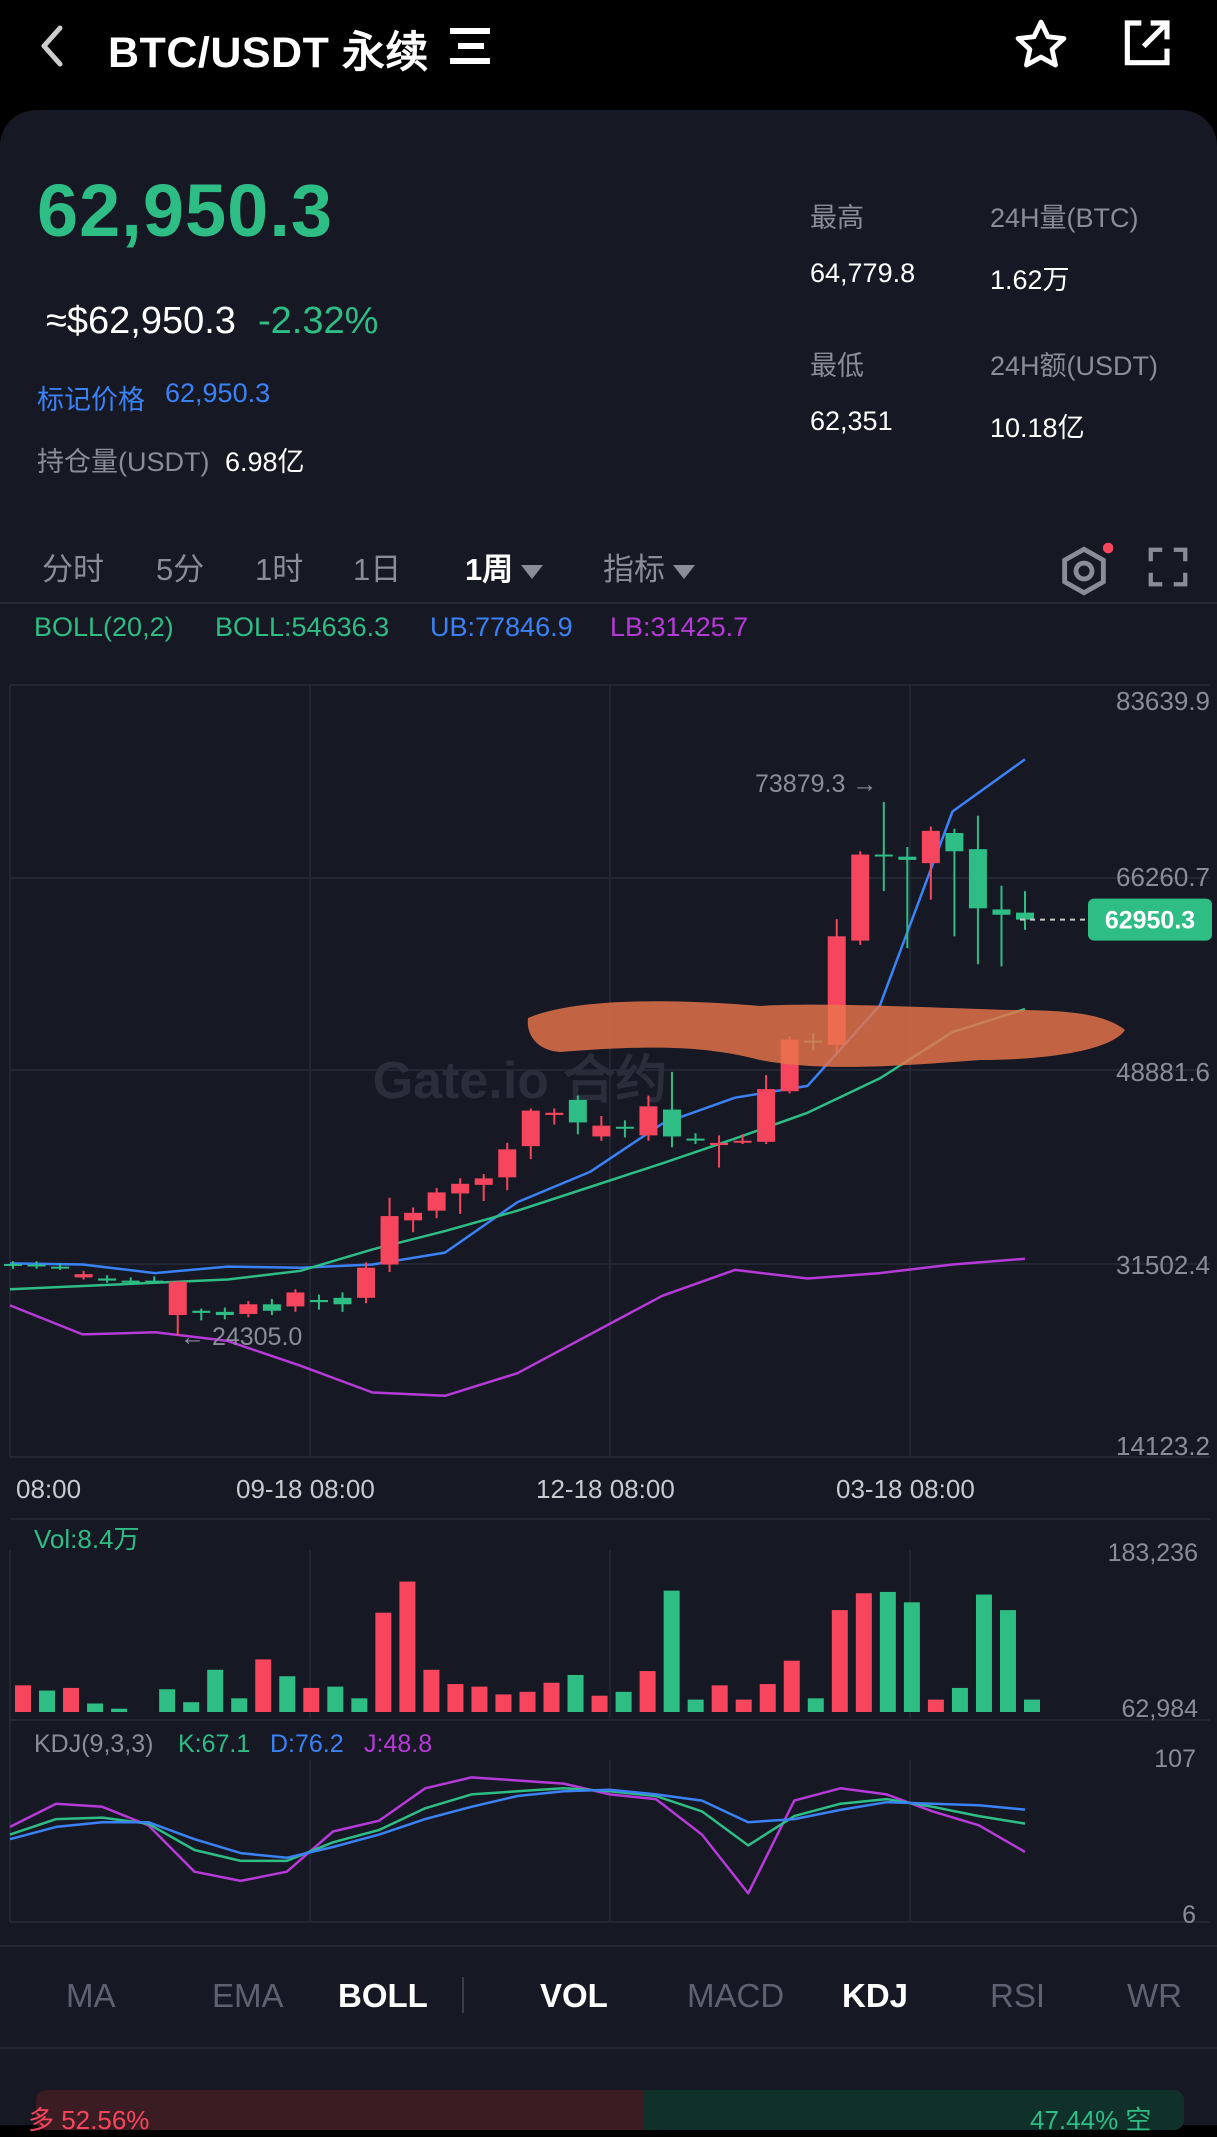  I want to click on current-price-value: 62950.3, so click(1150, 921).